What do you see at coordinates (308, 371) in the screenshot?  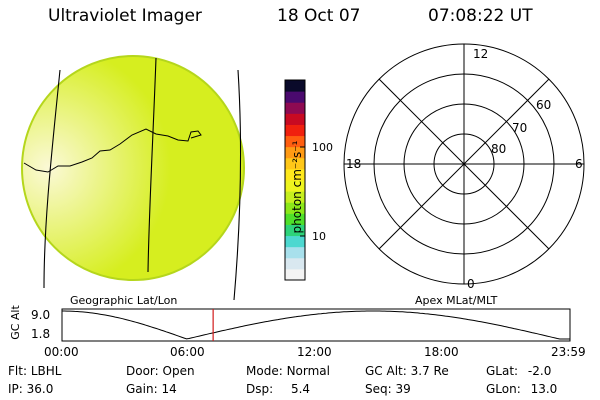 I see `mode-value: Normal` at bounding box center [308, 371].